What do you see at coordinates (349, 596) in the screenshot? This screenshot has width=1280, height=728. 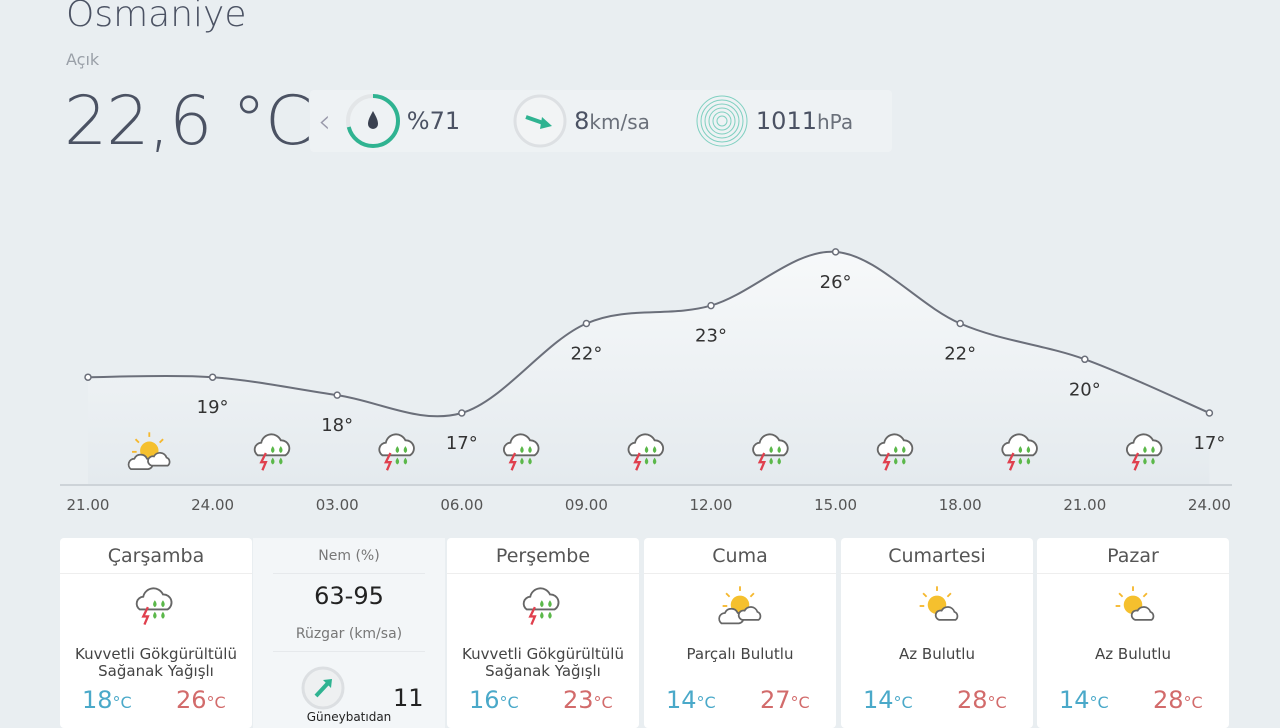 I see `humidity-range: 63-95` at bounding box center [349, 596].